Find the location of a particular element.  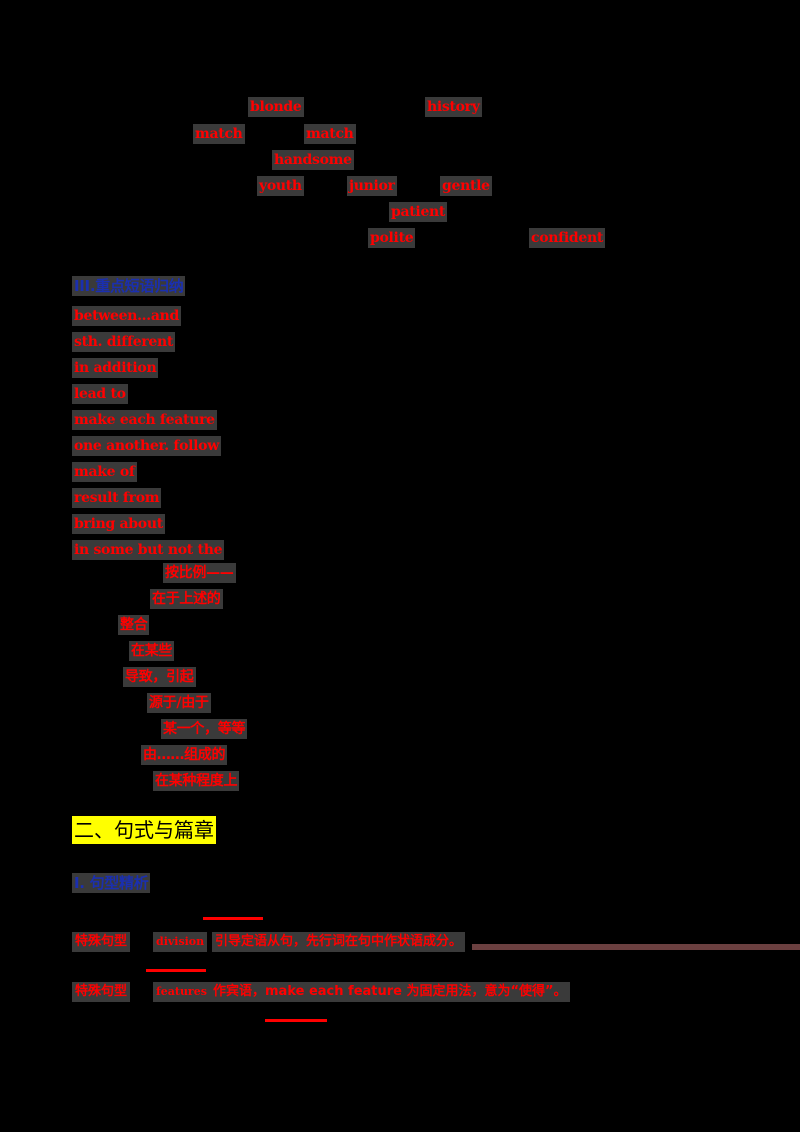

sentence-text: 作宾语，make each feature 为固定用法，意为“使得”。 is located at coordinates (390, 992).